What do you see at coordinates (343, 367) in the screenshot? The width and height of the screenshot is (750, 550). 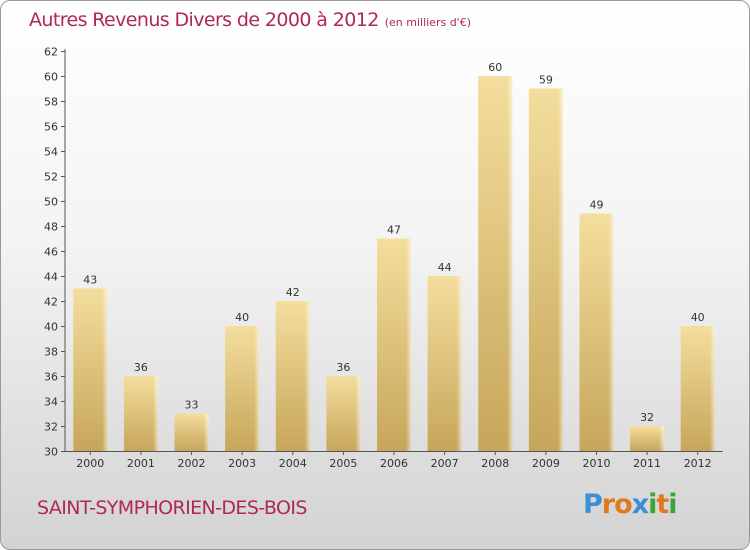 I see `data-label-2005: 36` at bounding box center [343, 367].